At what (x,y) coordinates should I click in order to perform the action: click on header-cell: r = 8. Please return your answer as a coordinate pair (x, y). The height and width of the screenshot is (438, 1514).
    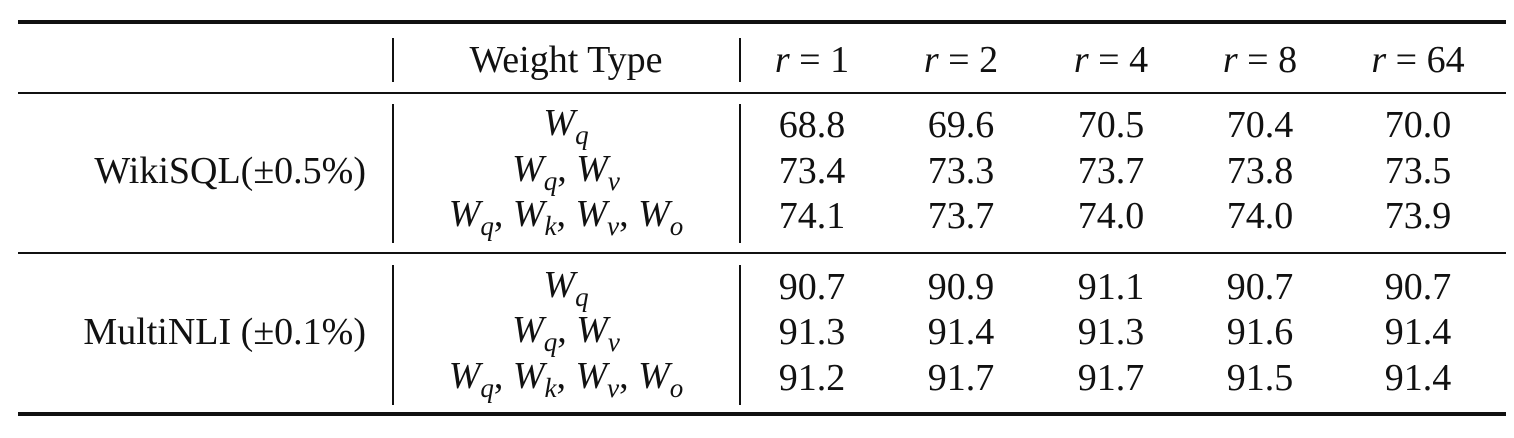
    Looking at the image, I should click on (1260, 60).